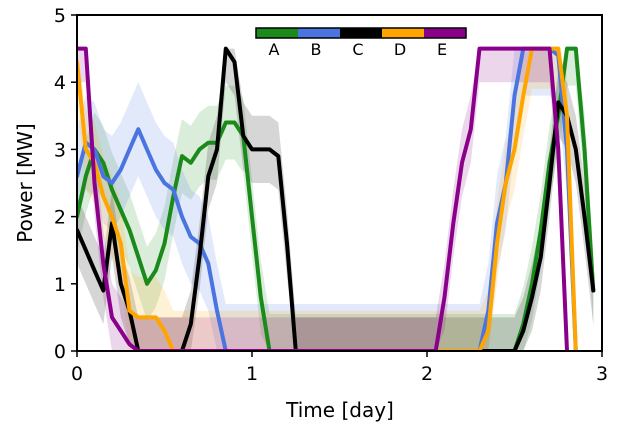 This screenshot has height=425, width=623. What do you see at coordinates (400, 49) in the screenshot?
I see `legend-label-d: D` at bounding box center [400, 49].